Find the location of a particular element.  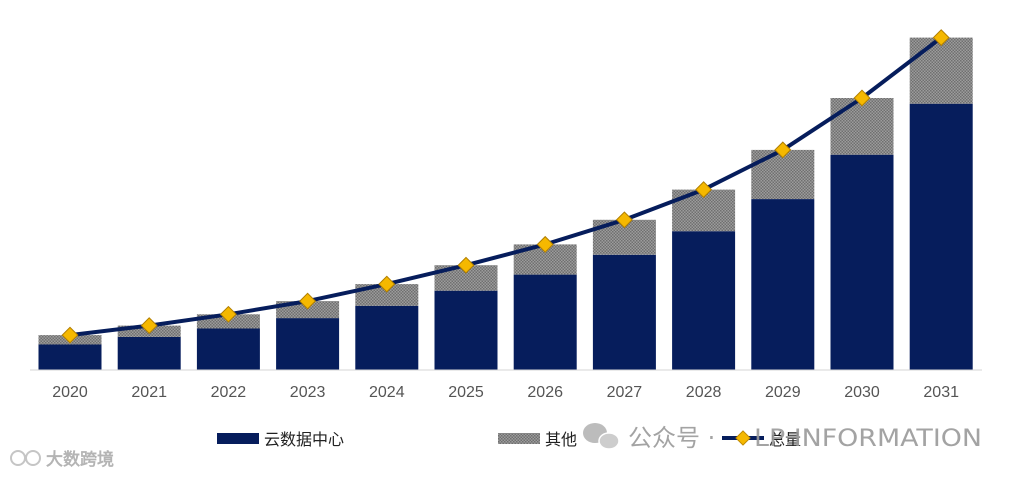

legend-item-total: 总量 is located at coordinates (761, 439).